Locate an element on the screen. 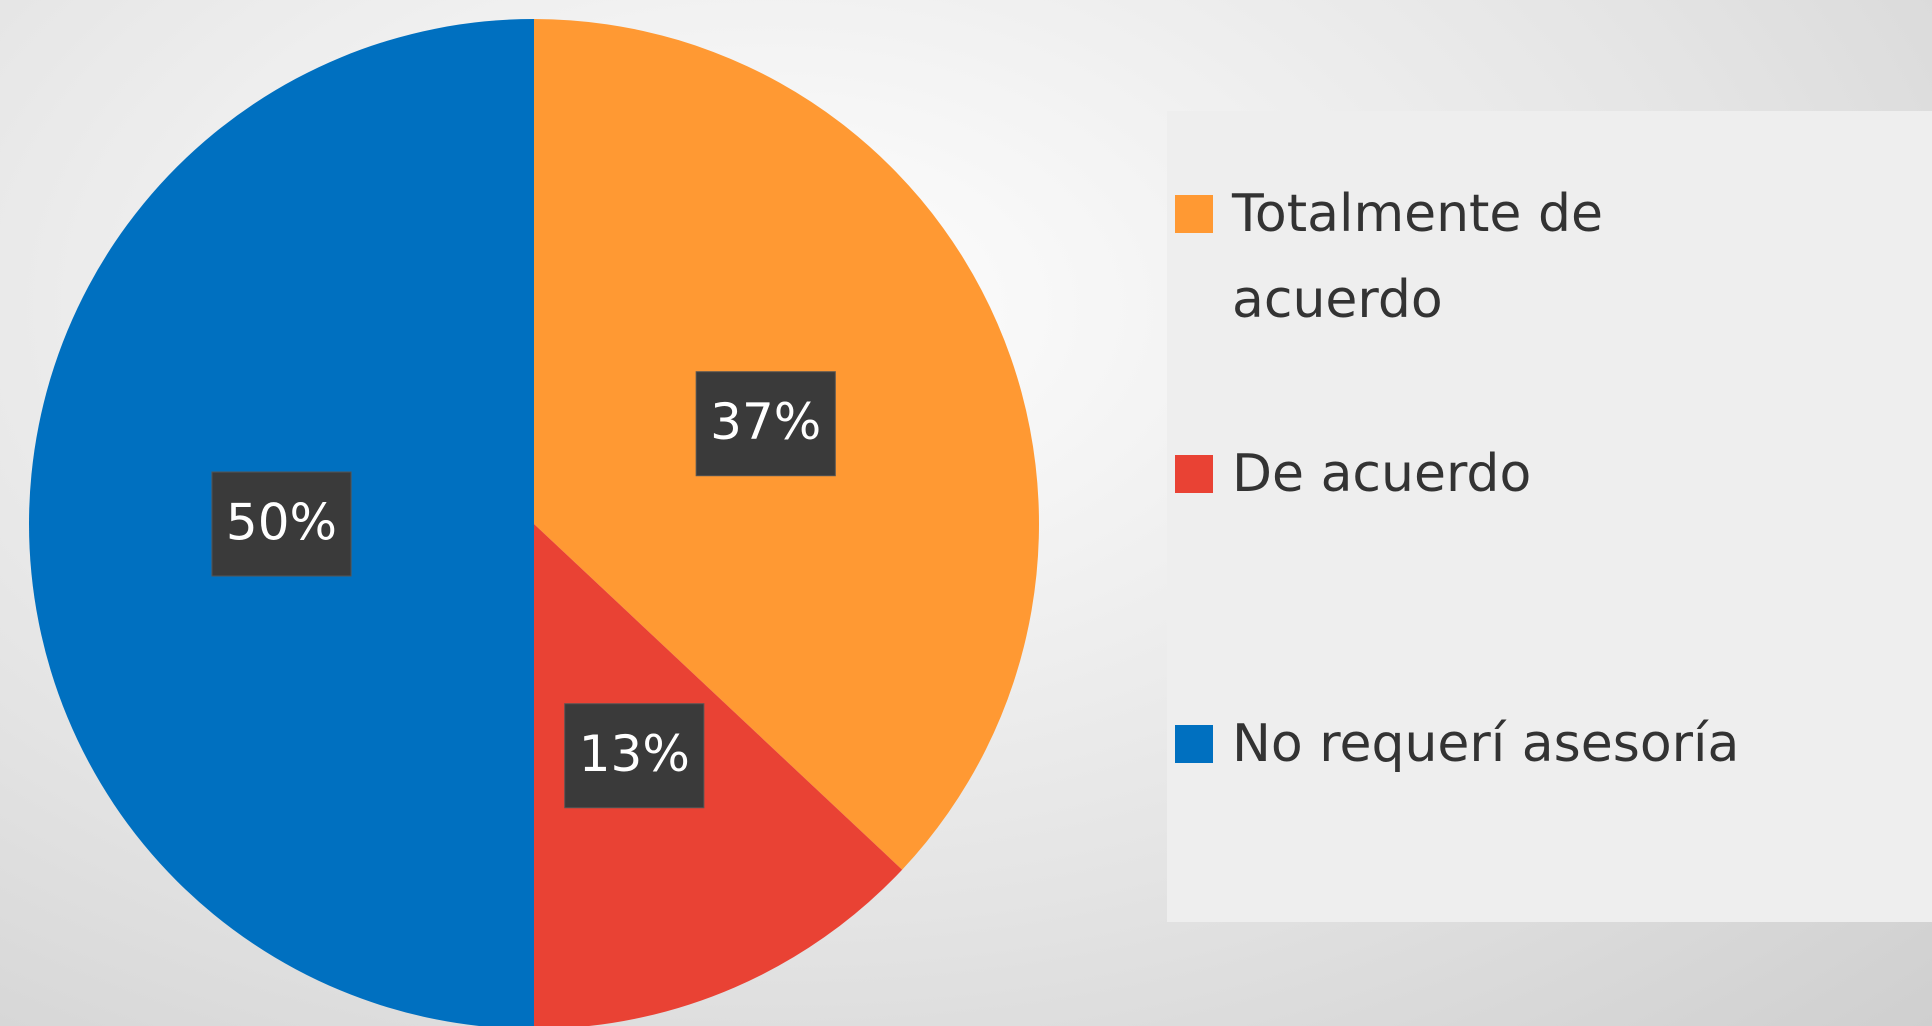 Image resolution: width=1932 pixels, height=1026 pixels. legend-item: Totalmente de acuerdo is located at coordinates (1543, 257).